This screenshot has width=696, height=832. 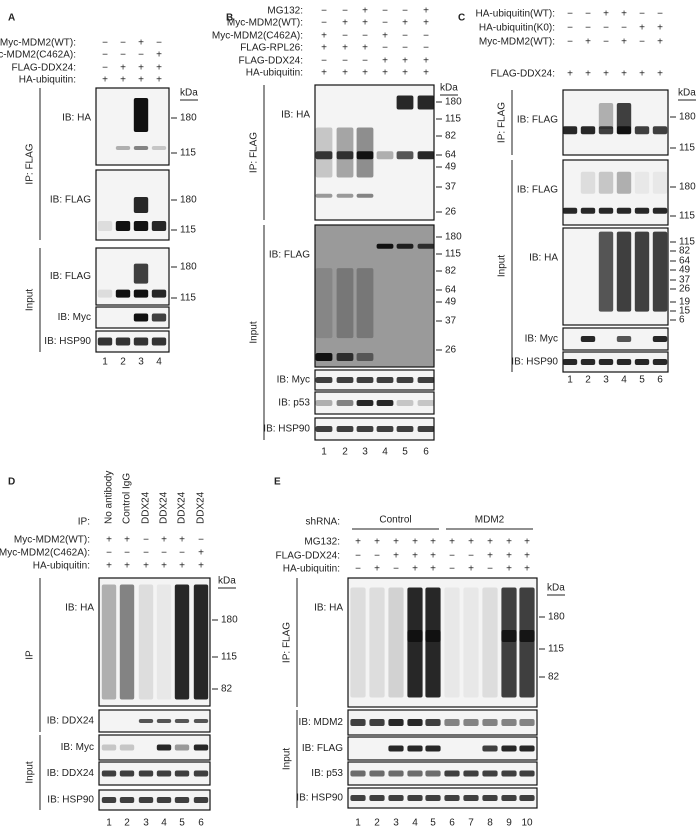 What do you see at coordinates (685, 311) in the screenshot?
I see `marker-label: 15` at bounding box center [685, 311].